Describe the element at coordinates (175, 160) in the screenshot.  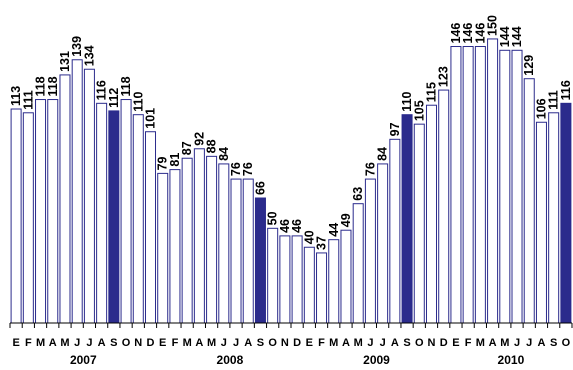
I see `value-label-13: 81` at that location.